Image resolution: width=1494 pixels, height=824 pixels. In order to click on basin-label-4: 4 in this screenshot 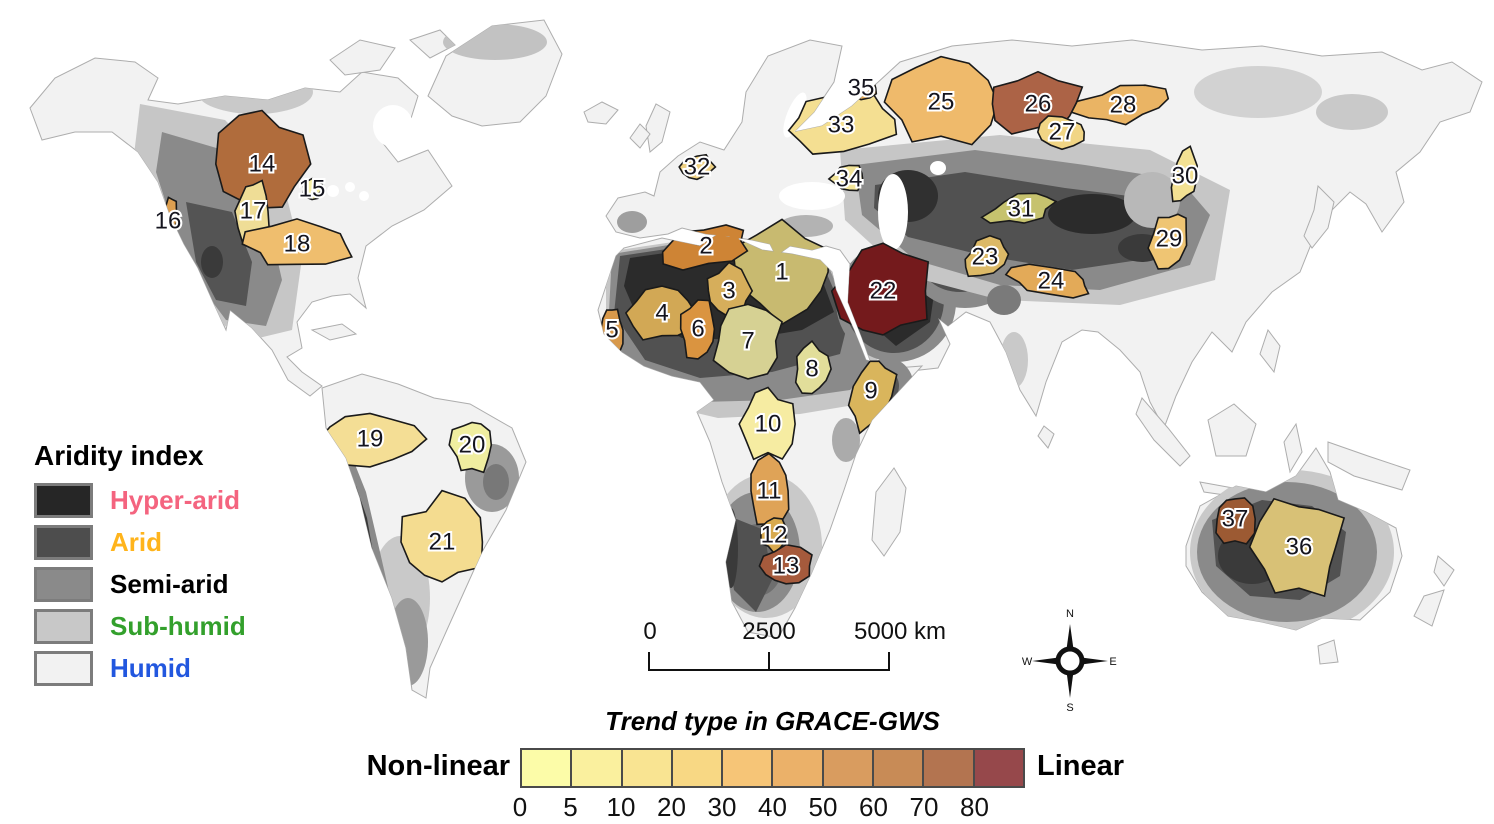, I will do `click(661, 313)`.